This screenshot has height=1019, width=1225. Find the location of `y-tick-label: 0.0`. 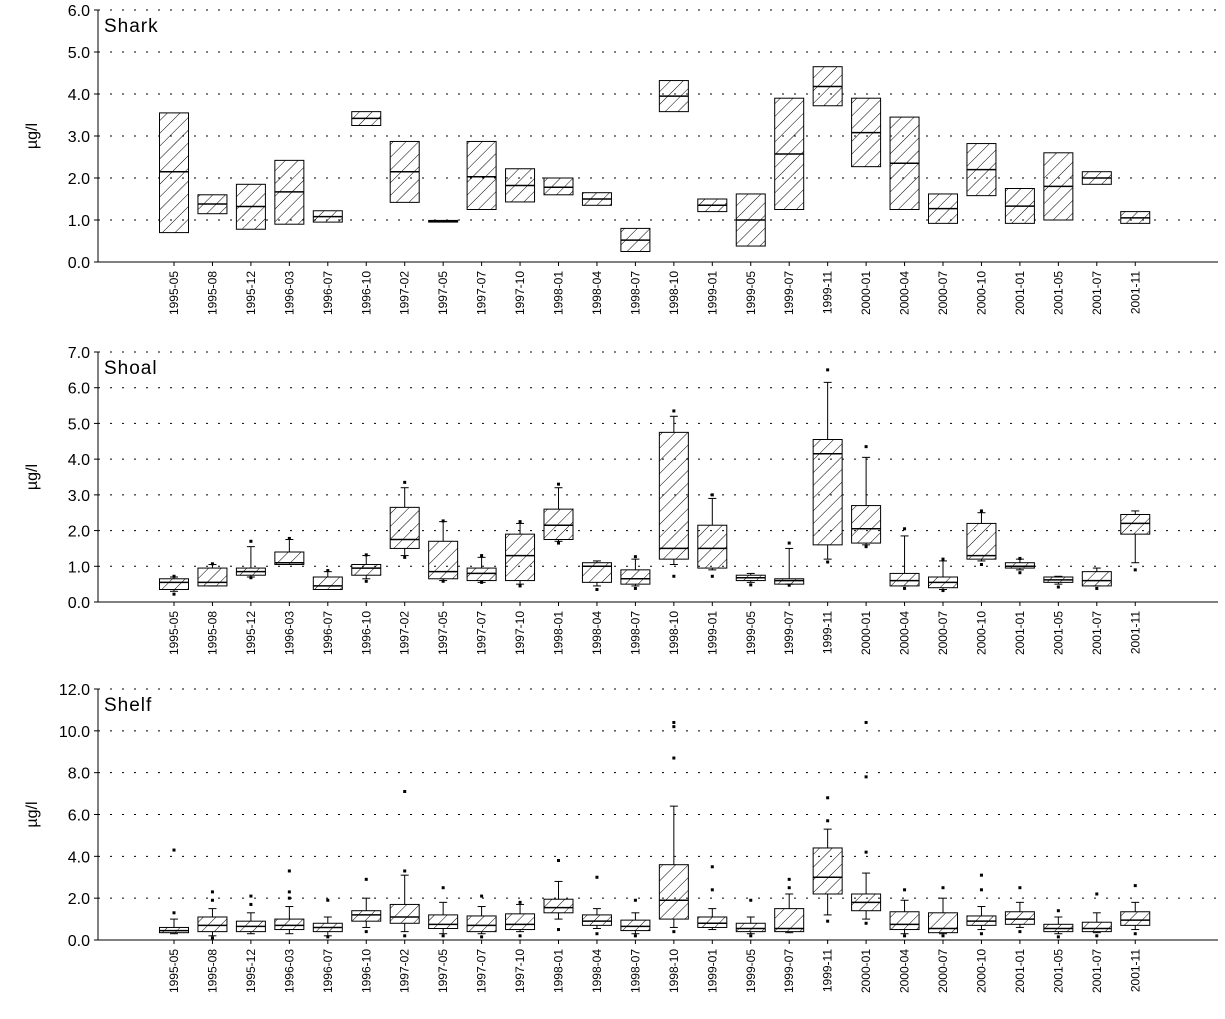

y-tick-label: 0.0 is located at coordinates (79, 941).